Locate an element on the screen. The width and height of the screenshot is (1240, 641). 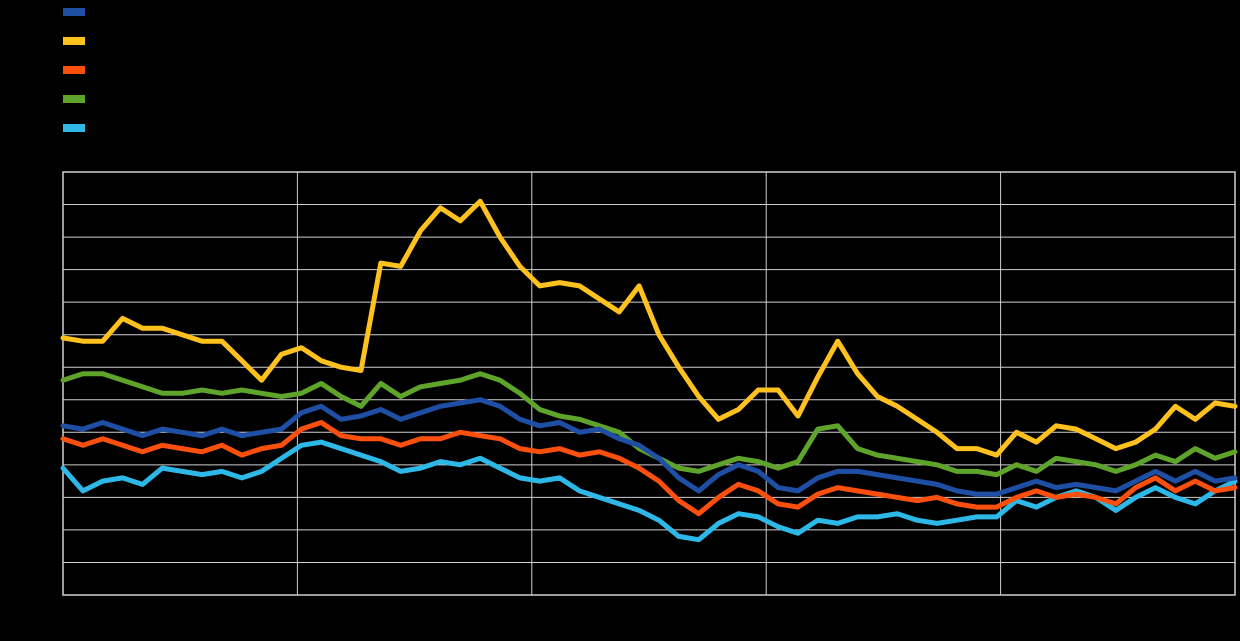
legend-swatch-yellow is located at coordinates (74, 41).